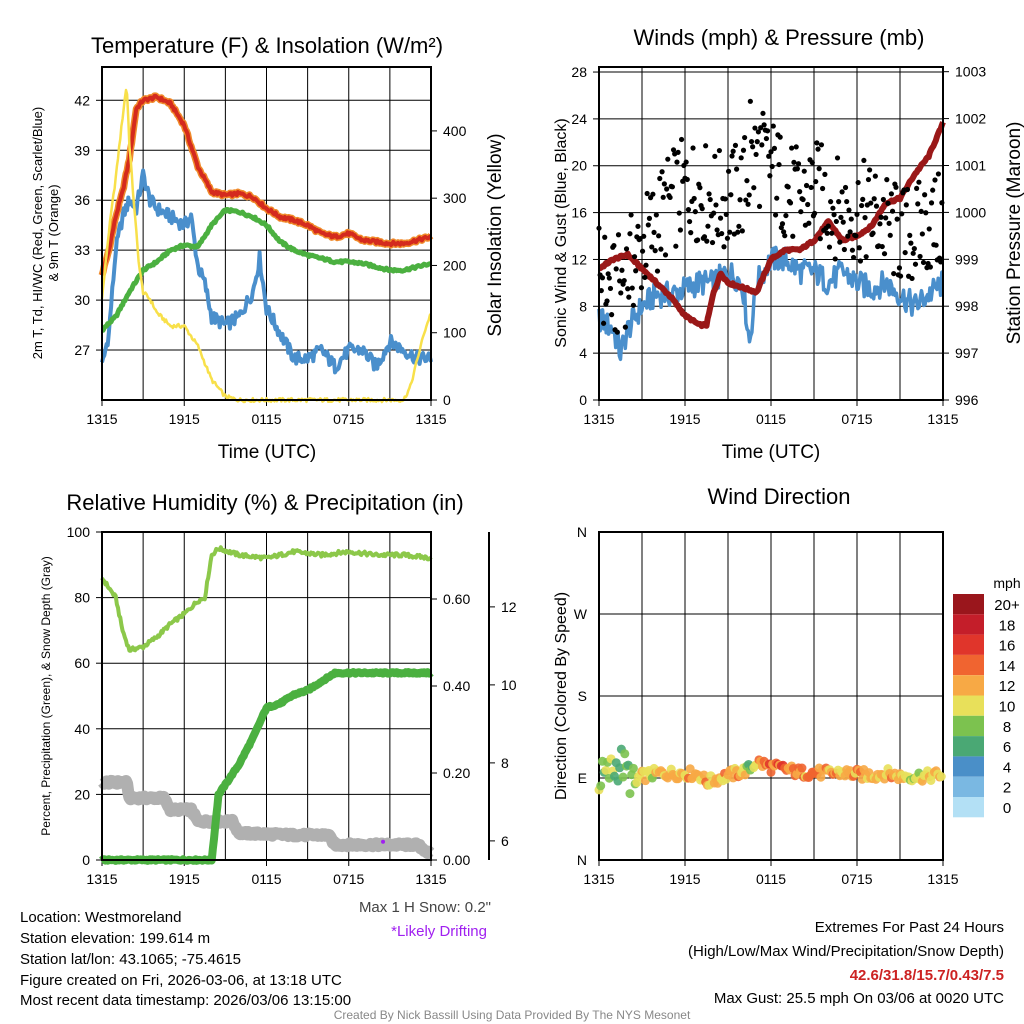 The height and width of the screenshot is (1024, 1024). Describe the element at coordinates (970, 72) in the screenshot. I see `y-tick-label: 1003` at that location.